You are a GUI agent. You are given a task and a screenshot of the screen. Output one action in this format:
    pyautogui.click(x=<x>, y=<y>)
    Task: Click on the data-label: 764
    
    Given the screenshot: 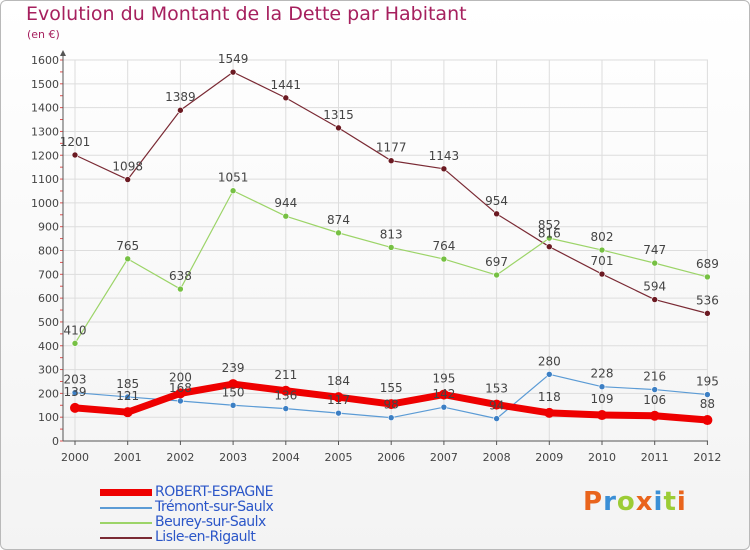 What is the action you would take?
    pyautogui.click(x=443, y=246)
    